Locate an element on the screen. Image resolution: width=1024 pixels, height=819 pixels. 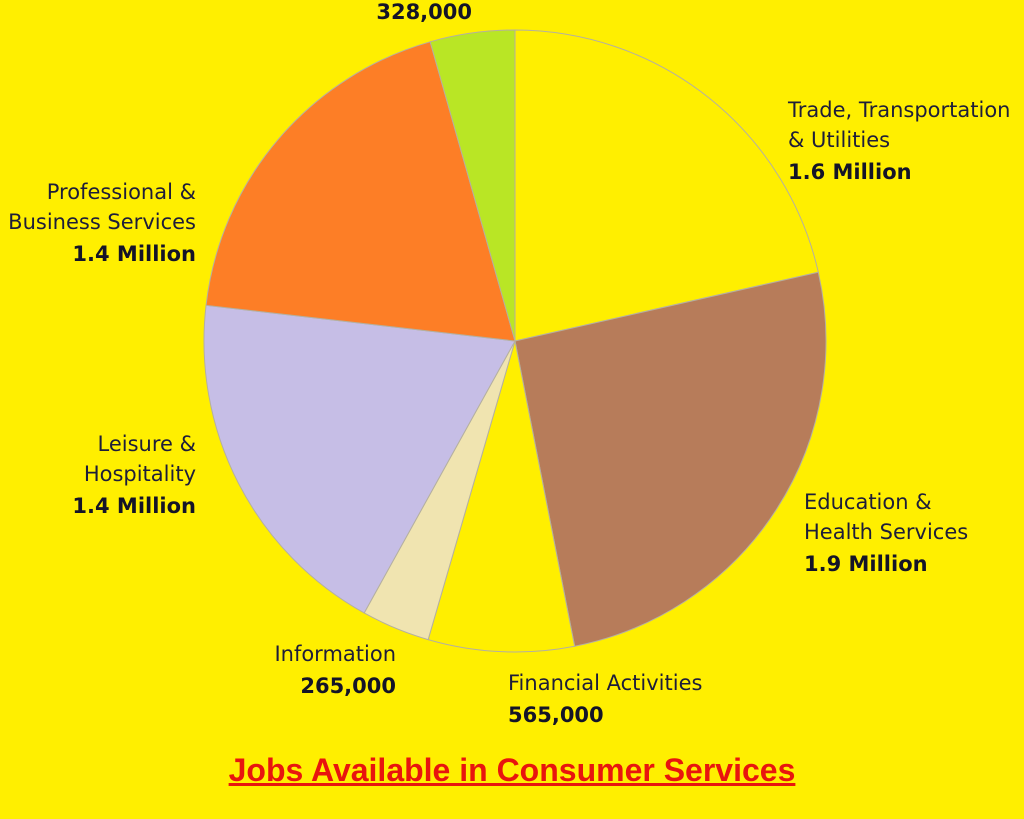
slice-label-line: Trade, Transportation is located at coordinates (898, 110).